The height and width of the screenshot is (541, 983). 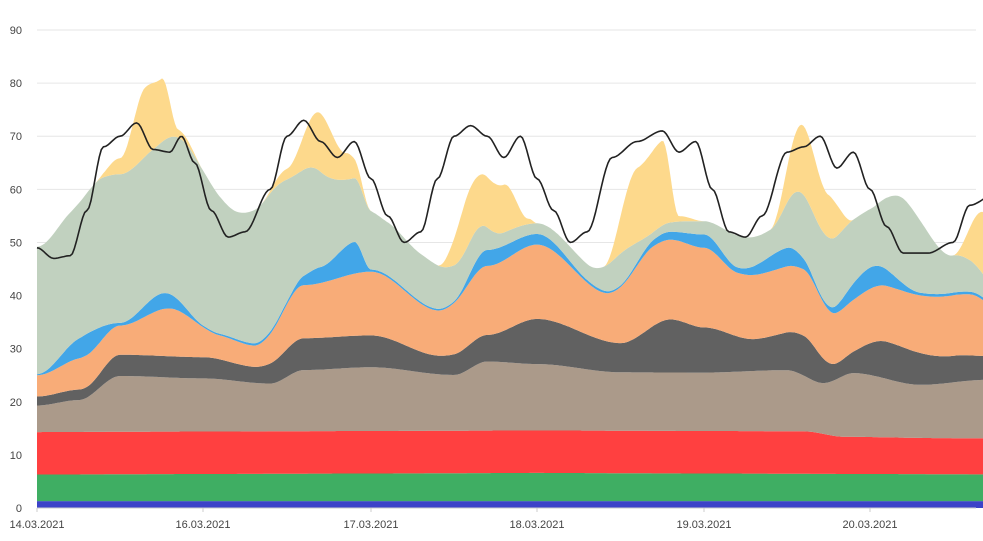 What do you see at coordinates (16, 350) in the screenshot?
I see `y-tick-label: 30` at bounding box center [16, 350].